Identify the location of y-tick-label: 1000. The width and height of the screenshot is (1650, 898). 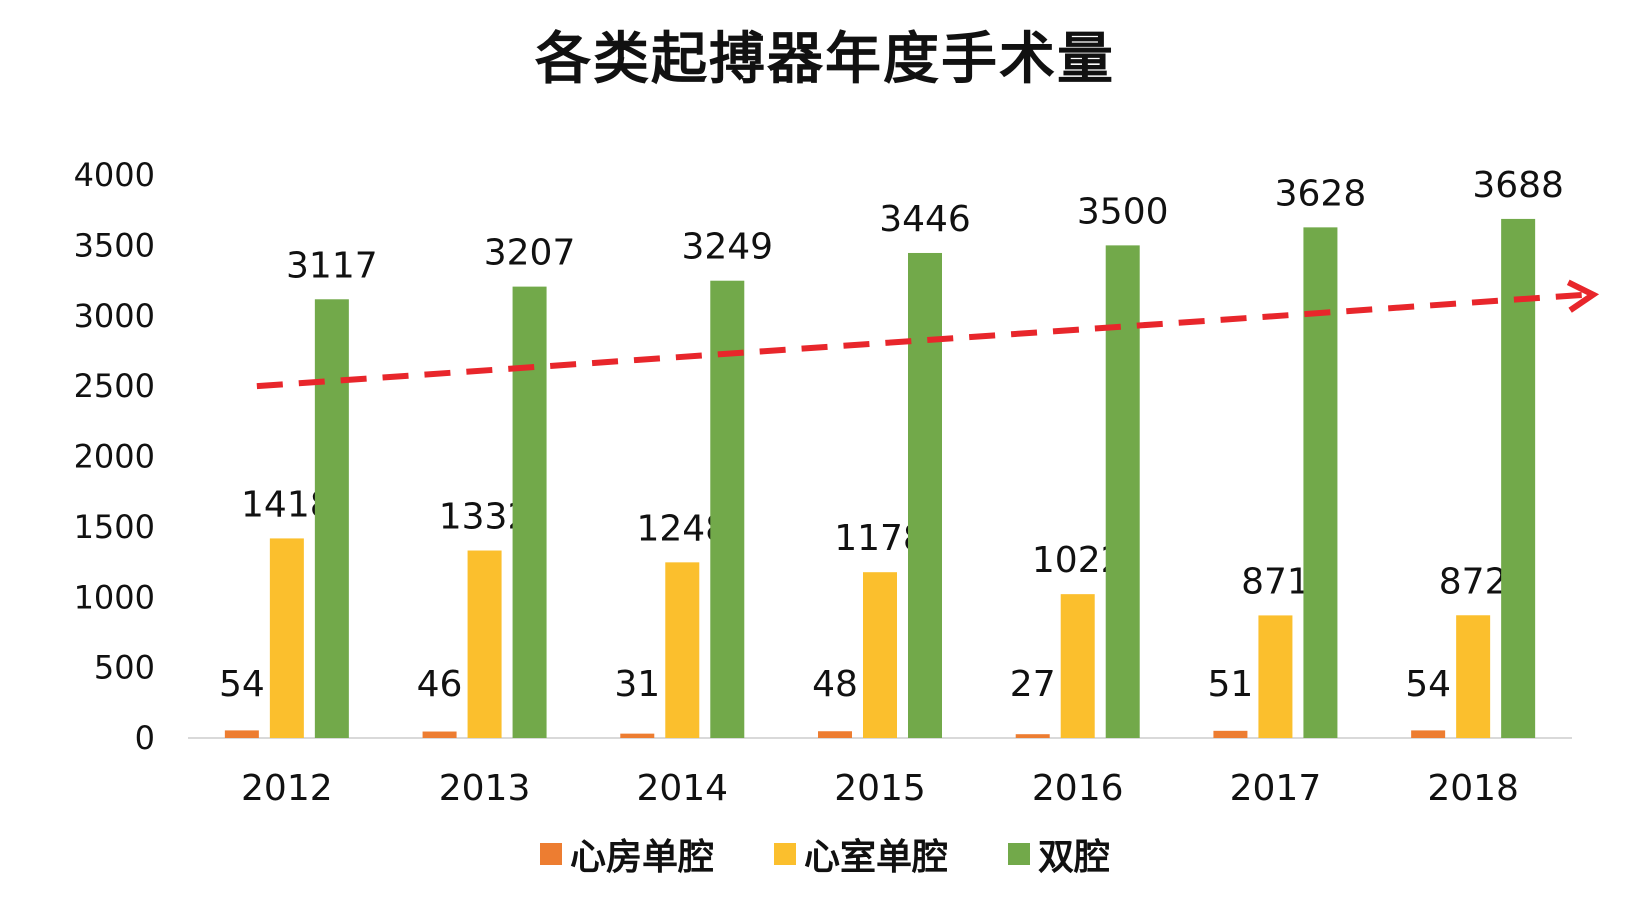
(114, 597).